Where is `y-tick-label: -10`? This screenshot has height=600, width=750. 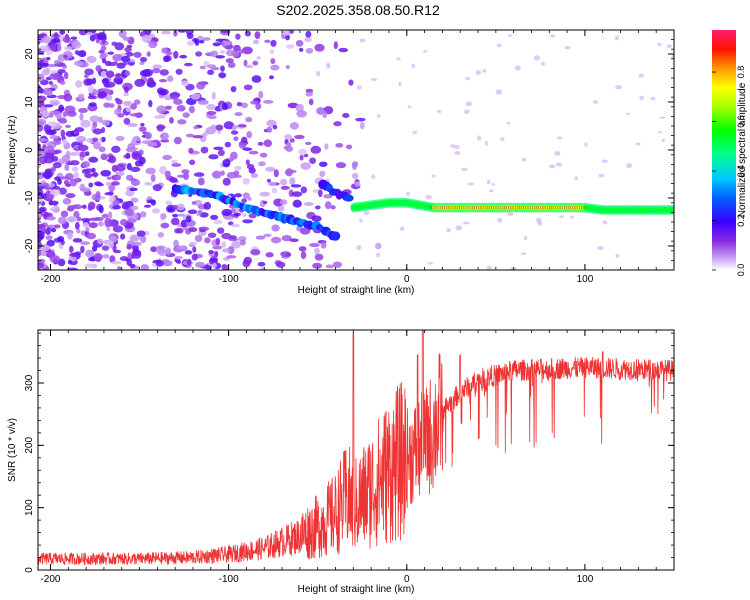
y-tick-label: -10 is located at coordinates (29, 197).